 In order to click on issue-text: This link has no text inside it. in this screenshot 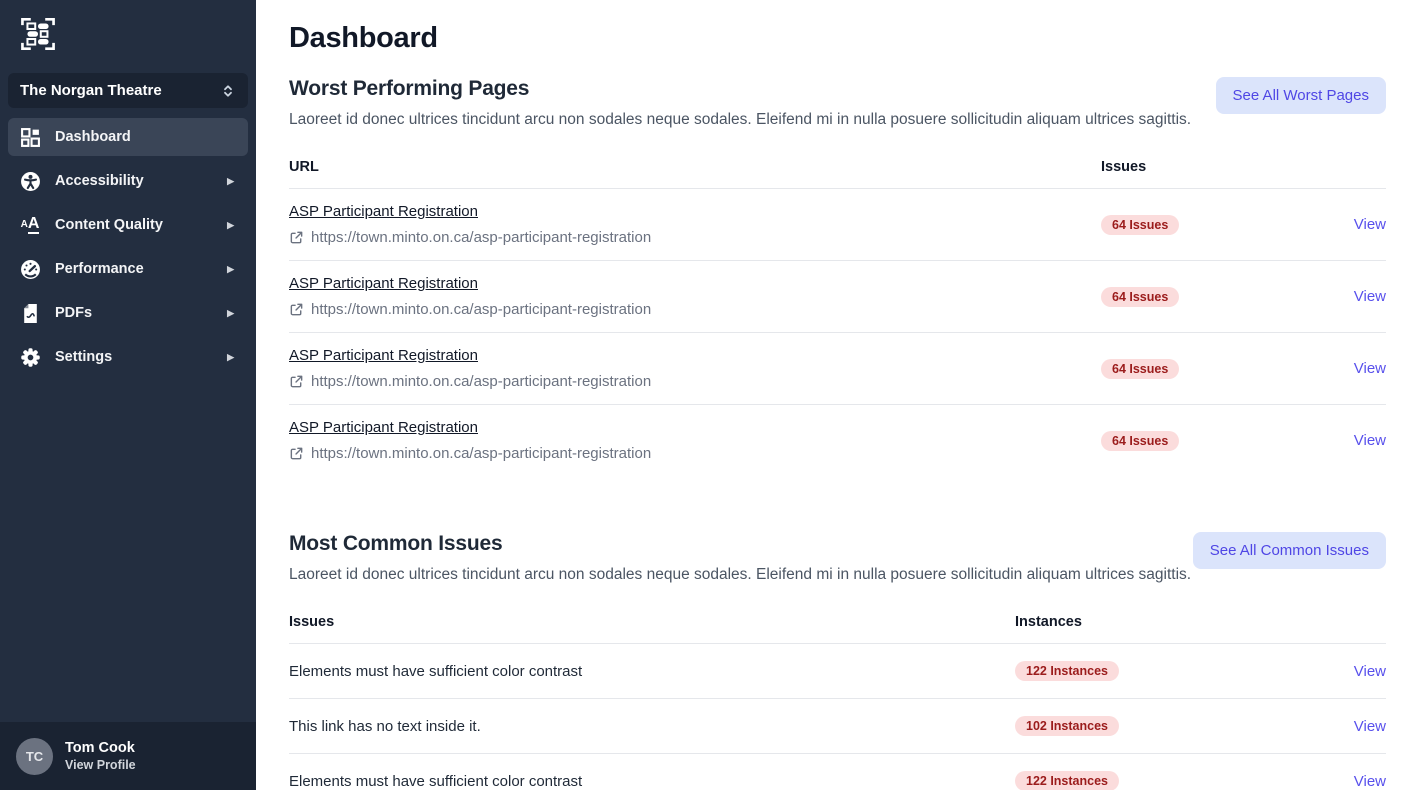, I will do `click(385, 726)`.